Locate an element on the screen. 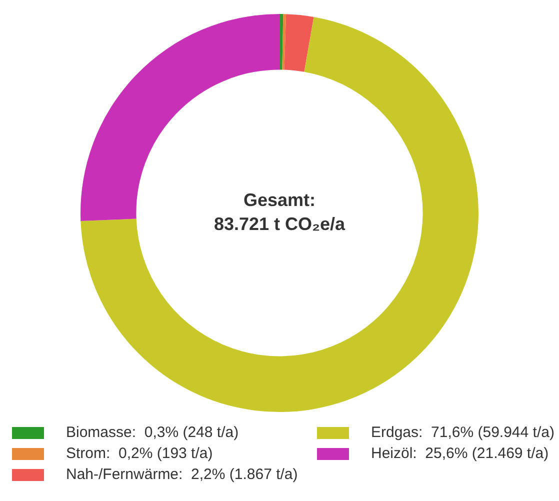 This screenshot has height=501, width=559. legend-label: Strom: 0,2% (193 t/a) is located at coordinates (139, 453).